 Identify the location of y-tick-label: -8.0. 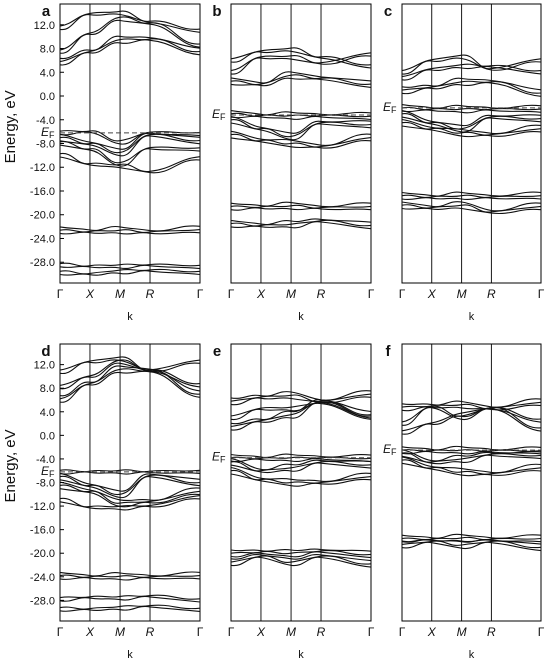
(45, 145).